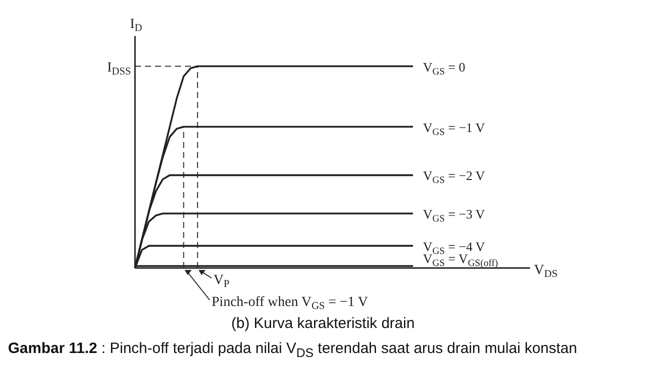 This screenshot has height=367, width=645. What do you see at coordinates (454, 177) in the screenshot?
I see `series-label: V$_{GS}$ = −2 V` at bounding box center [454, 177].